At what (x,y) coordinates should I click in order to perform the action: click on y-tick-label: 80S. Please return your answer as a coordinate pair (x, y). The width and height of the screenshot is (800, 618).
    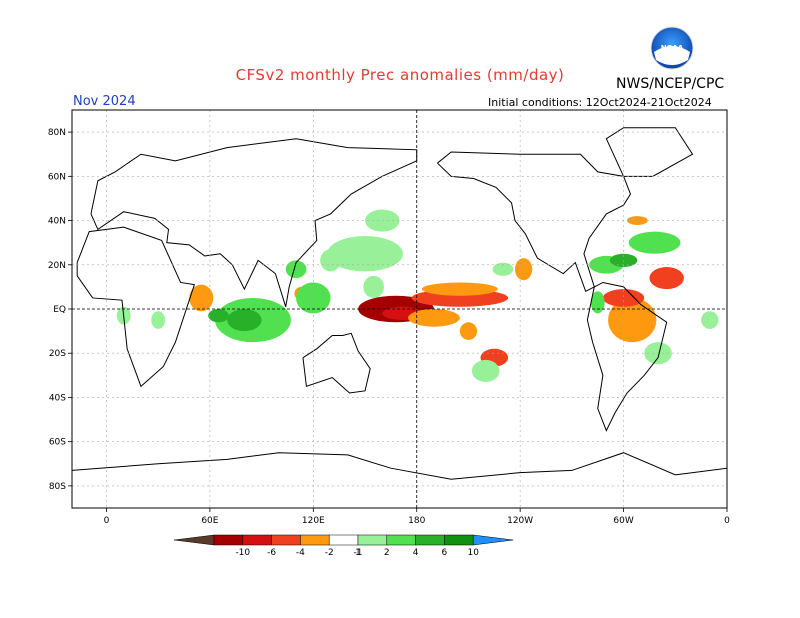
    Looking at the image, I should click on (57, 487).